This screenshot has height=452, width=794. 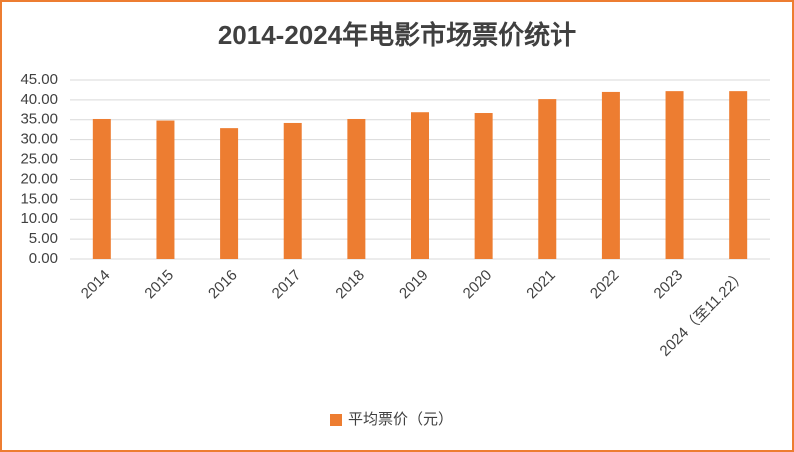 What do you see at coordinates (39, 119) in the screenshot?
I see `y-tick-label: 35.00` at bounding box center [39, 119].